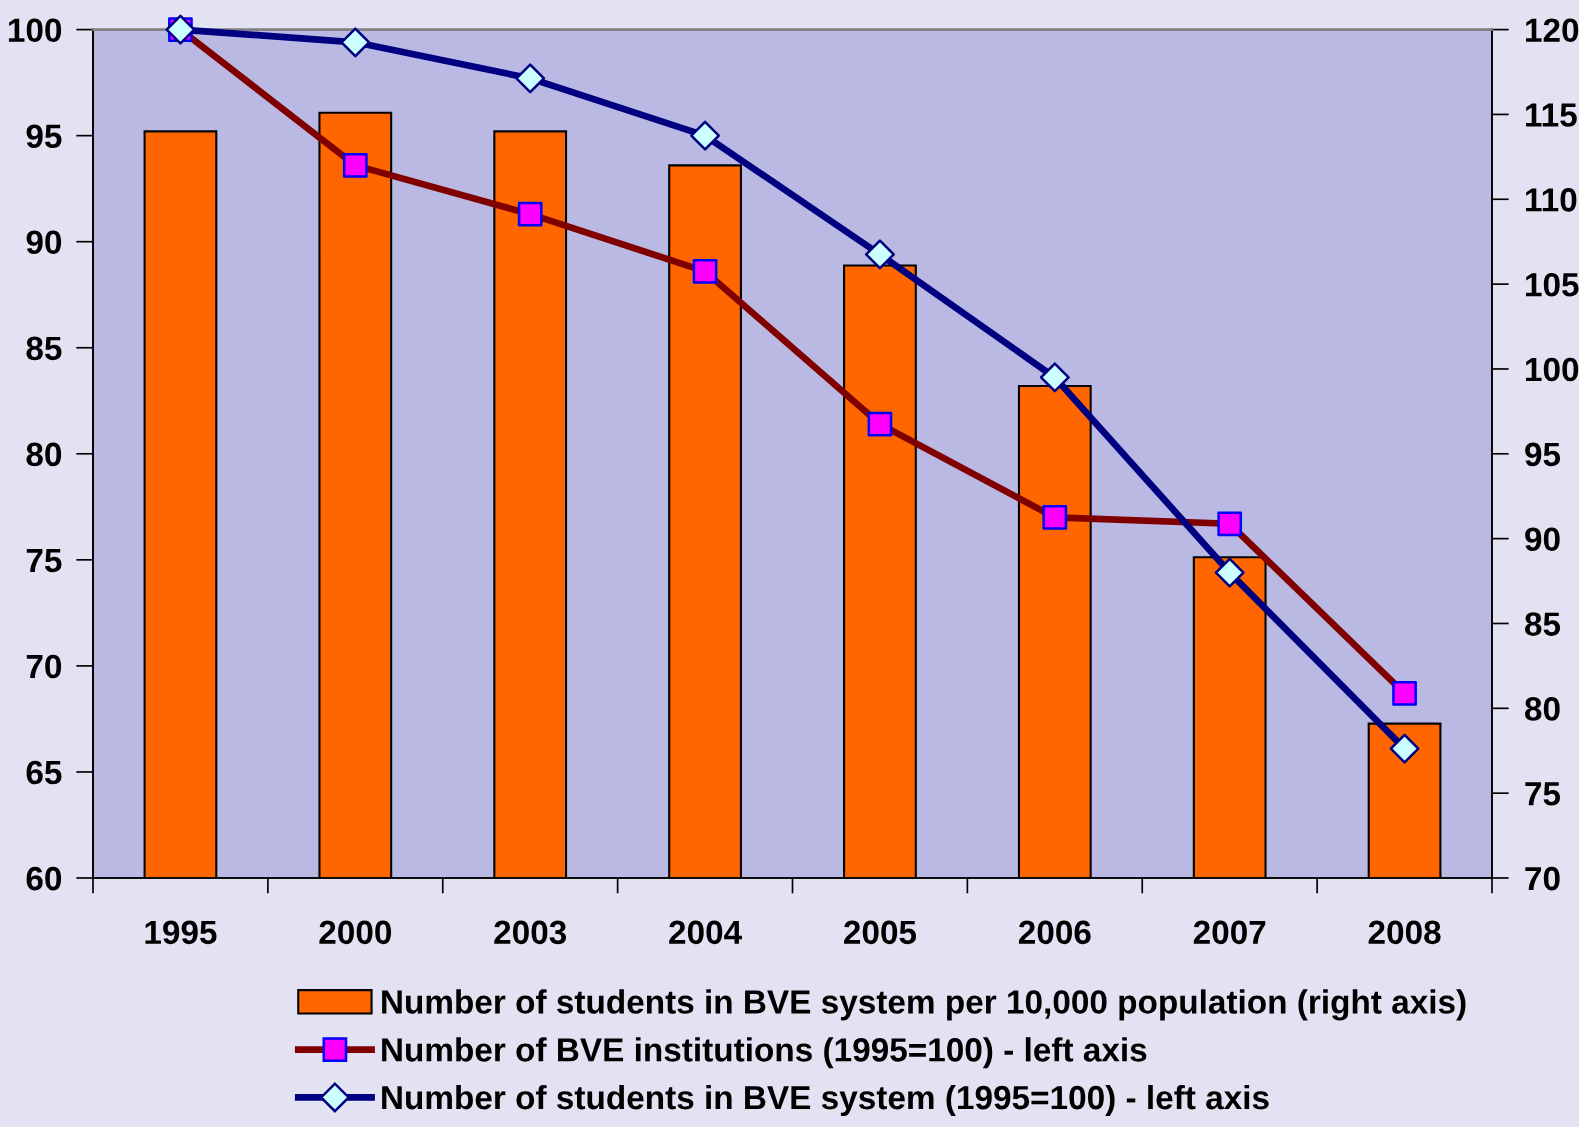 Image resolution: width=1579 pixels, height=1127 pixels. I want to click on y2-tick-label: 120, so click(1552, 30).